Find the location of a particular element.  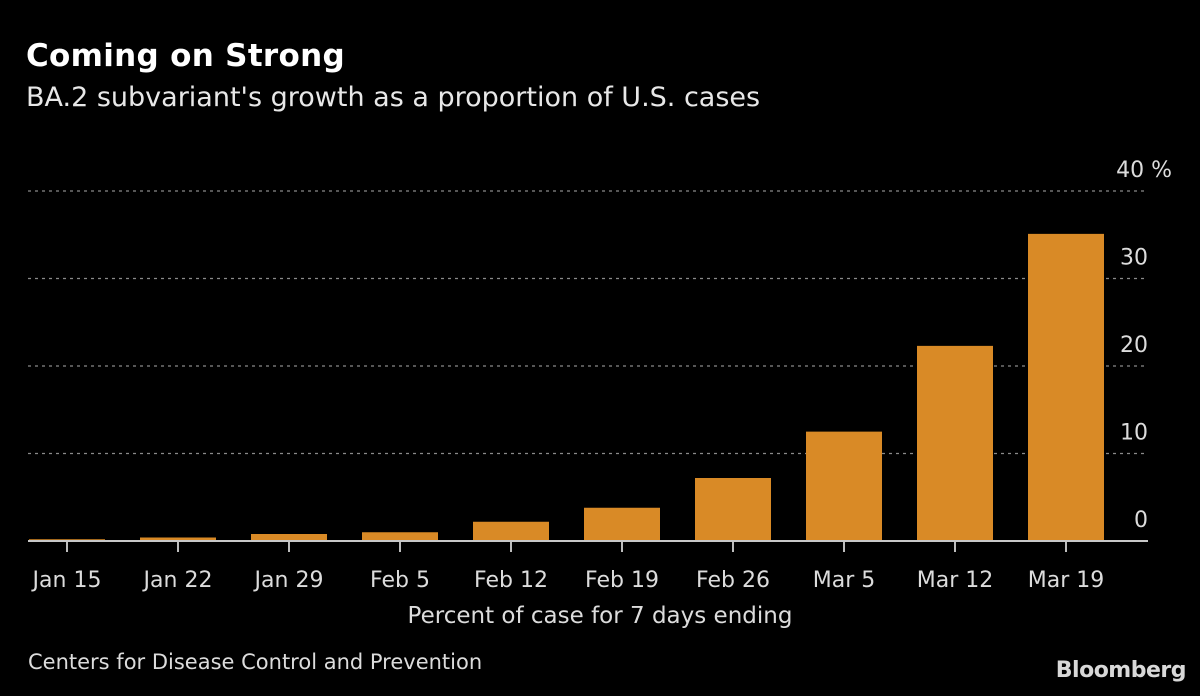

x-axis-label: Percent of case for 7 days ending is located at coordinates (600, 616).